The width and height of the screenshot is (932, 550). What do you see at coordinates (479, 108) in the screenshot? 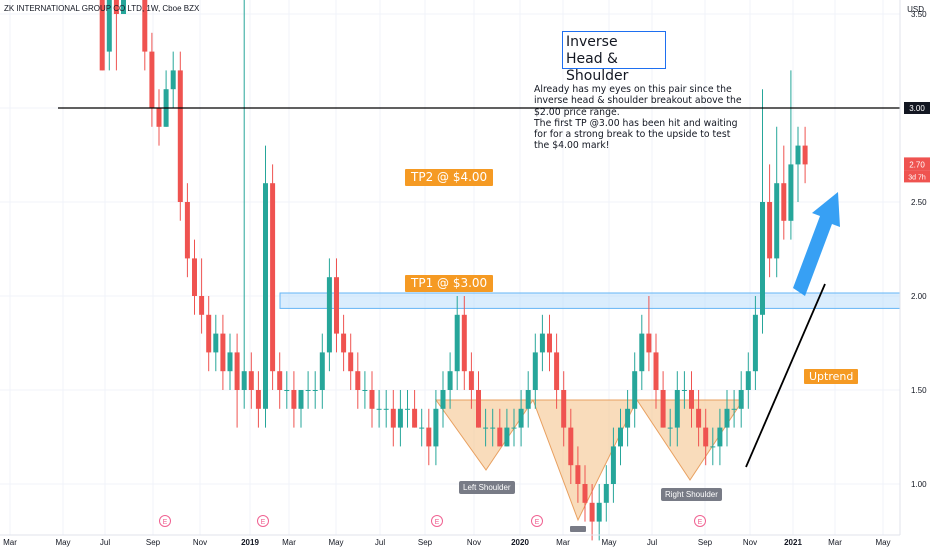
I see `target-lines` at bounding box center [479, 108].